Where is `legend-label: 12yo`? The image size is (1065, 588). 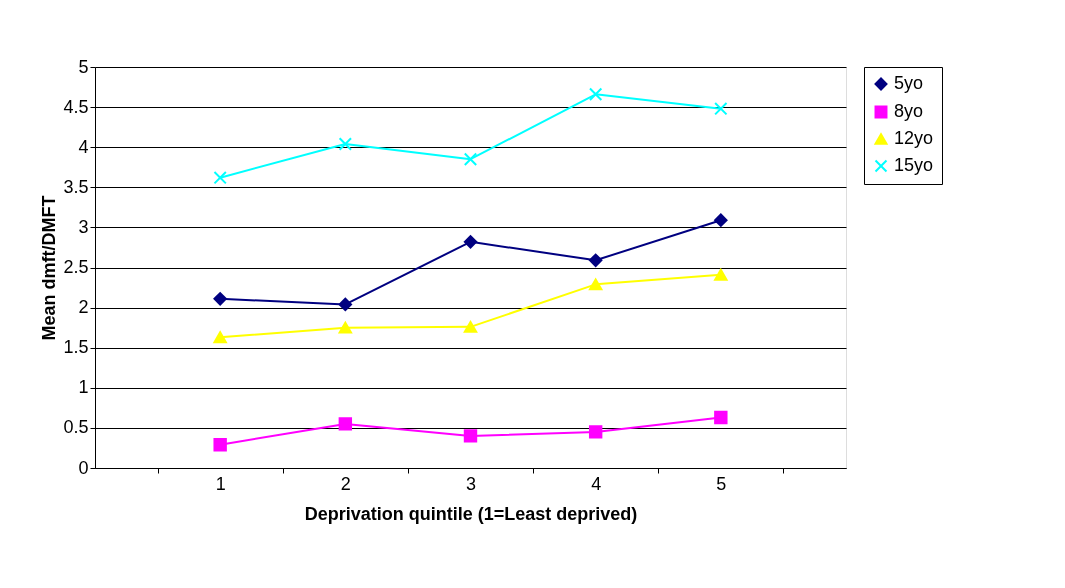 legend-label: 12yo is located at coordinates (914, 138).